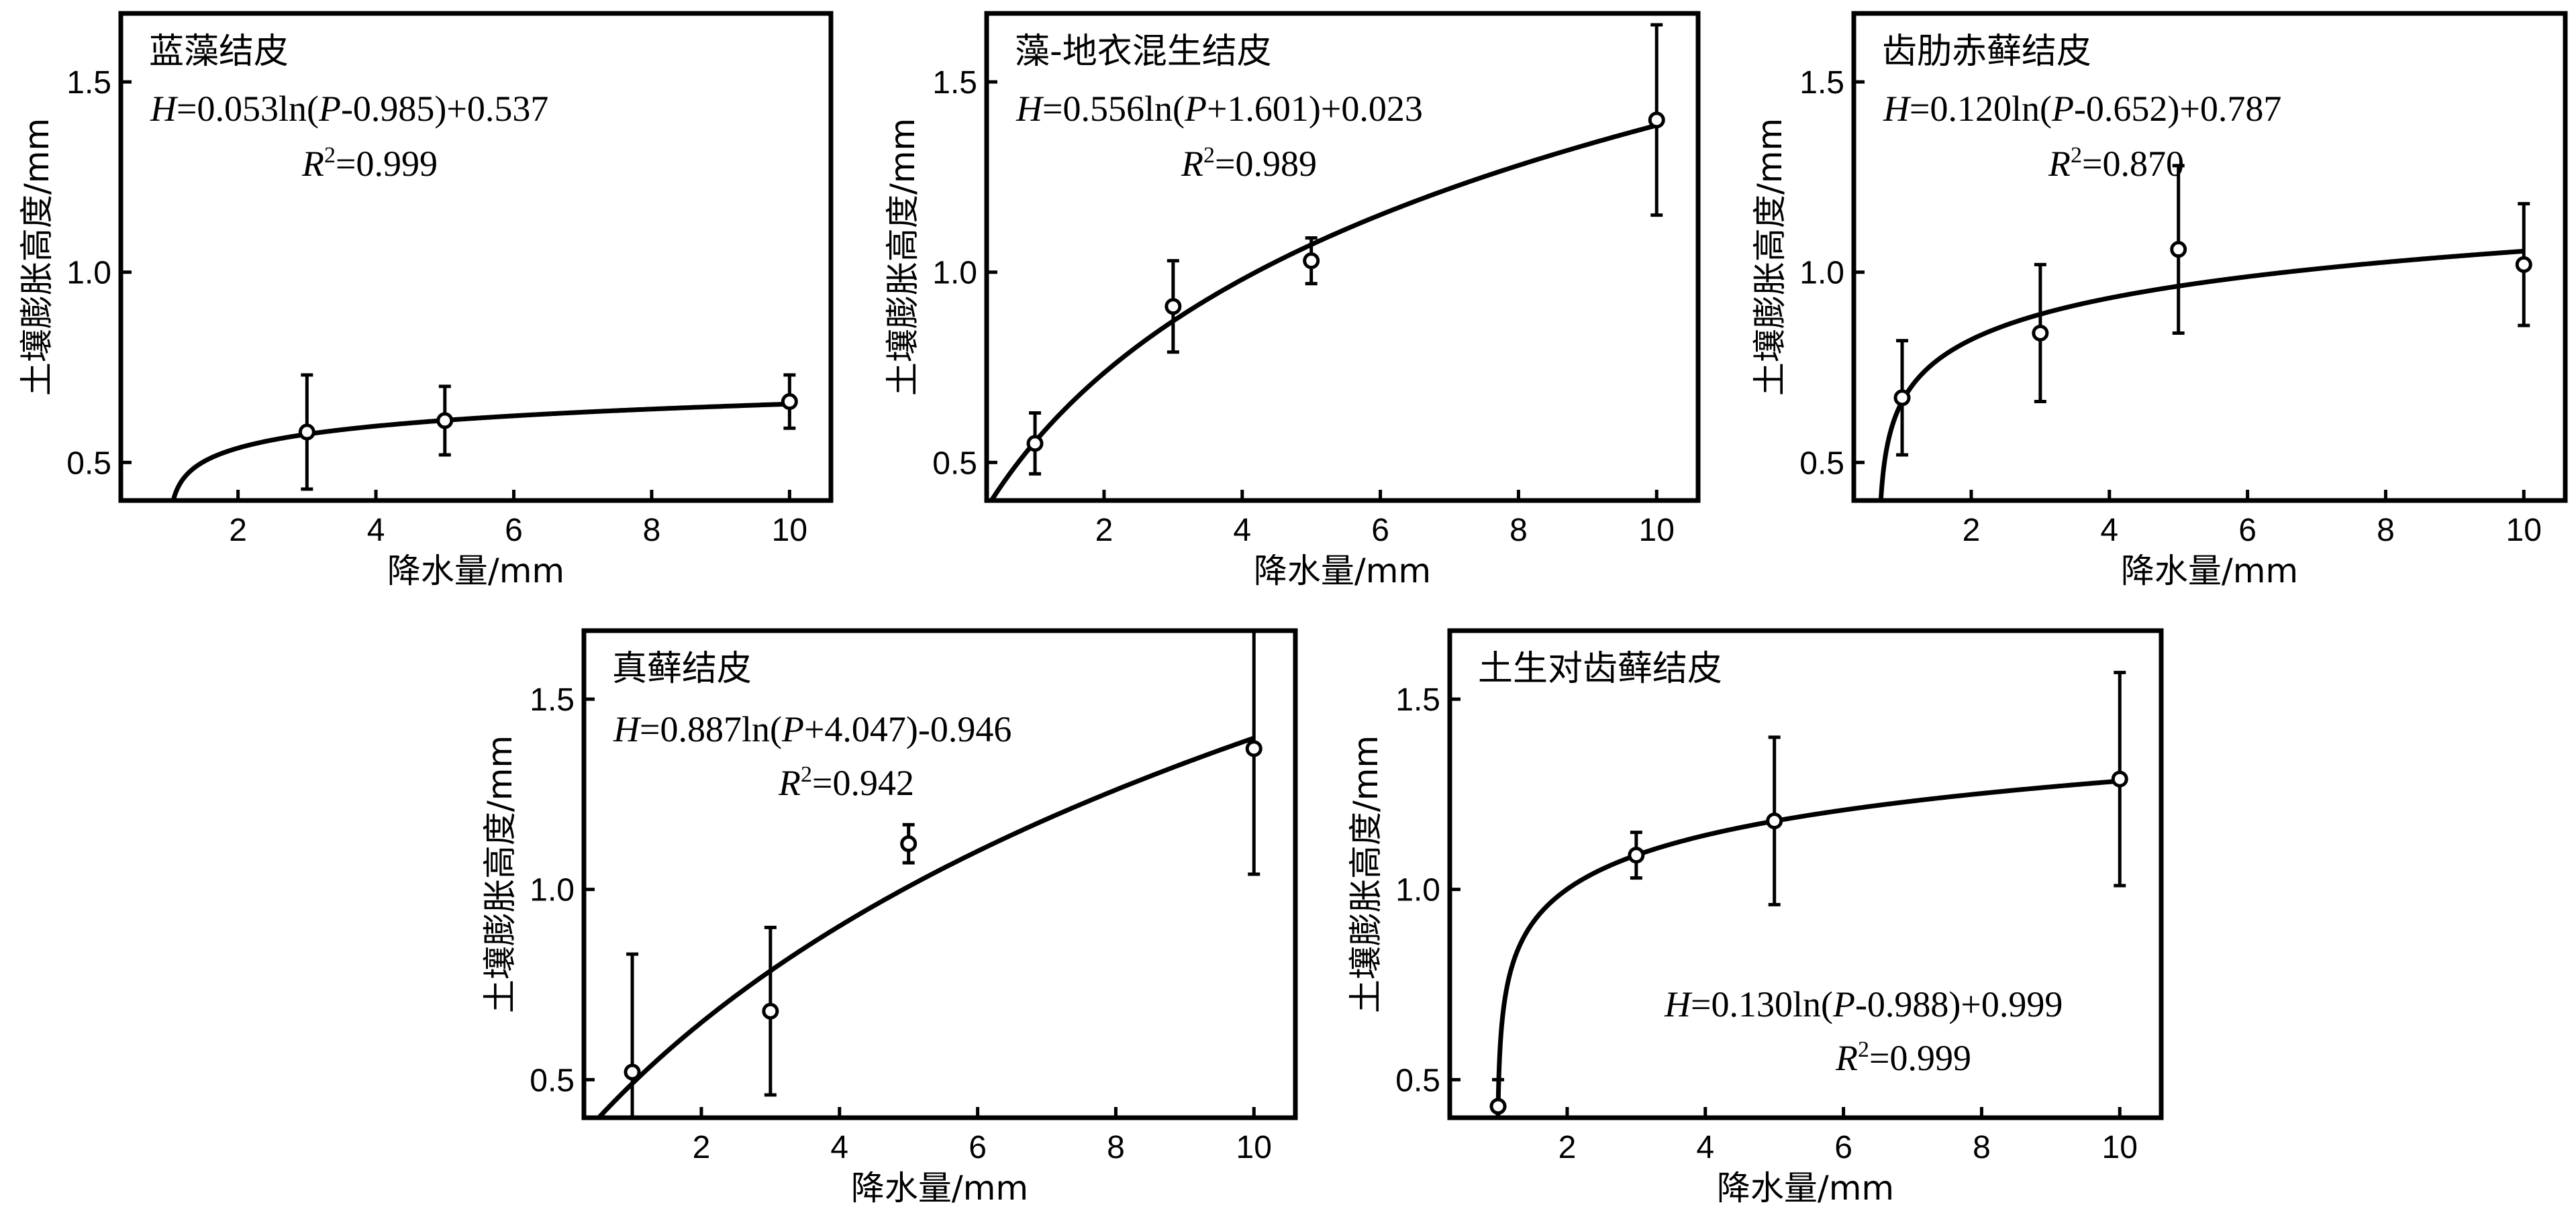 This screenshot has width=2576, height=1213. I want to click on fit-equation: H=0.120ln(P-0.652)+0.787, so click(2082, 109).